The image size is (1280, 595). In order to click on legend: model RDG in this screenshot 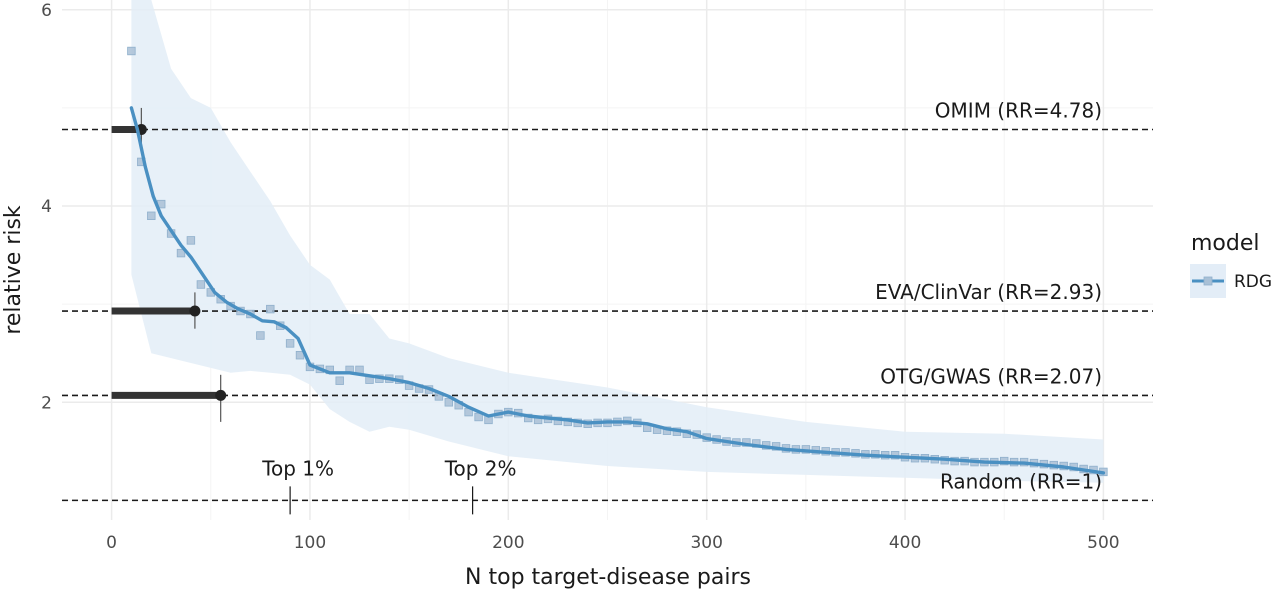, I will do `click(1231, 264)`.